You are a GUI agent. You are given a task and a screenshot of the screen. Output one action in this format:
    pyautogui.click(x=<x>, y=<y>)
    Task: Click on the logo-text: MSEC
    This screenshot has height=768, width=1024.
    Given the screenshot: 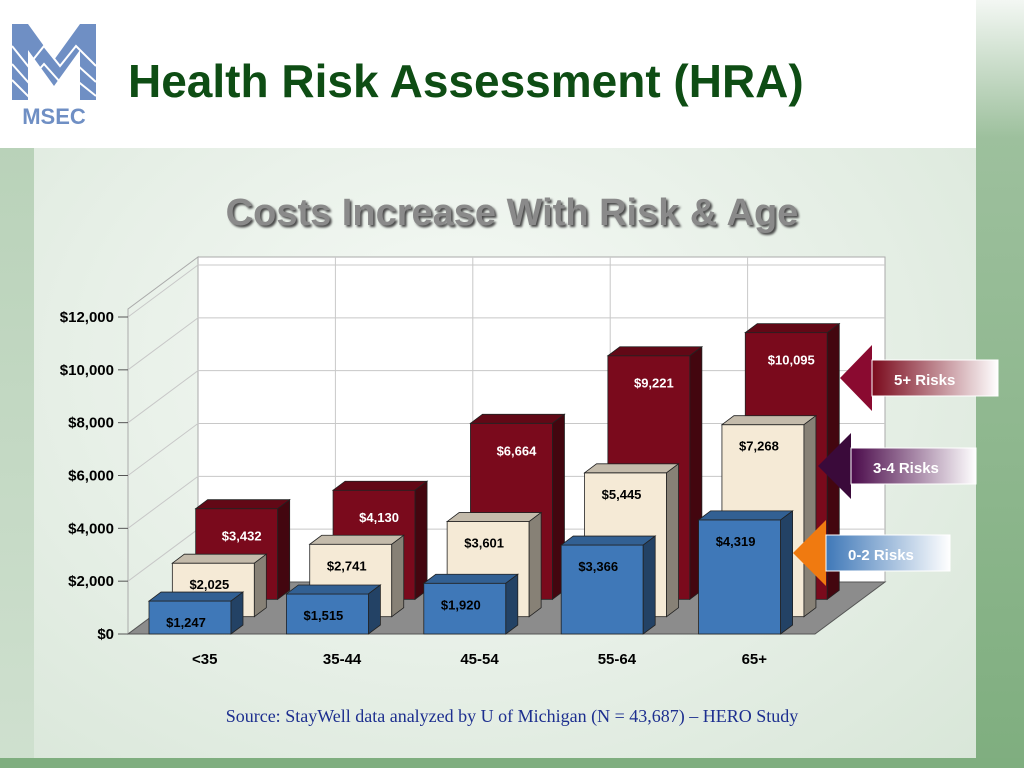 What is the action you would take?
    pyautogui.click(x=54, y=116)
    